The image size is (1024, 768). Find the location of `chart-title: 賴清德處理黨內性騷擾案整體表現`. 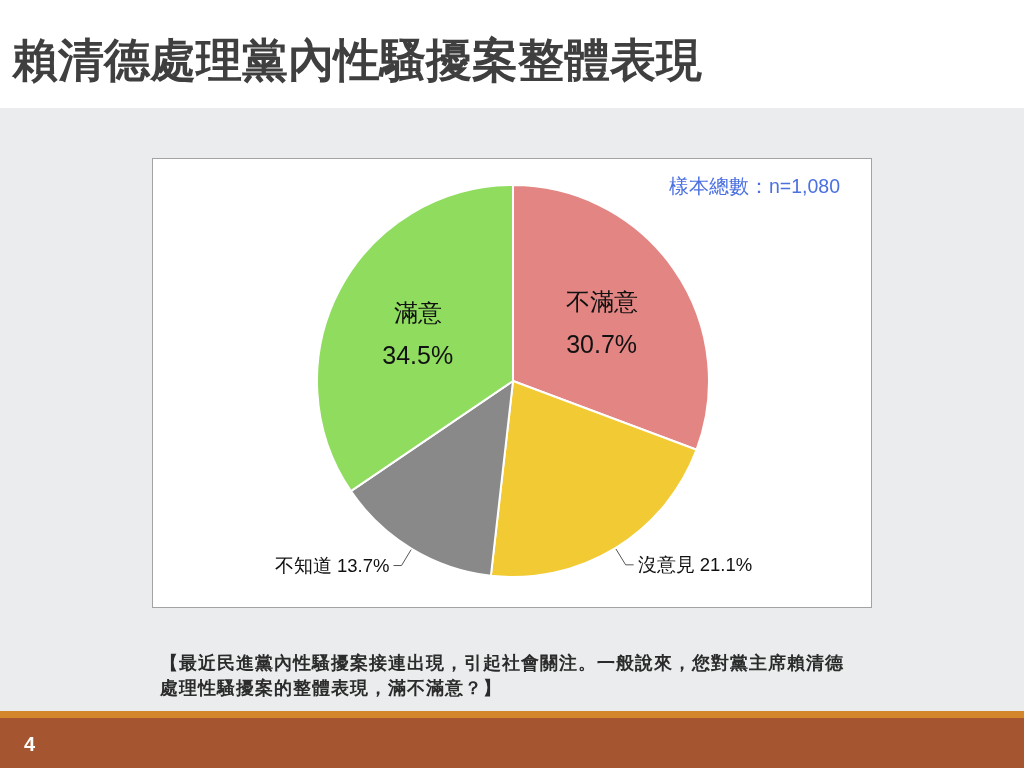

chart-title: 賴清德處理黨內性騷擾案整體表現 is located at coordinates (356, 60).